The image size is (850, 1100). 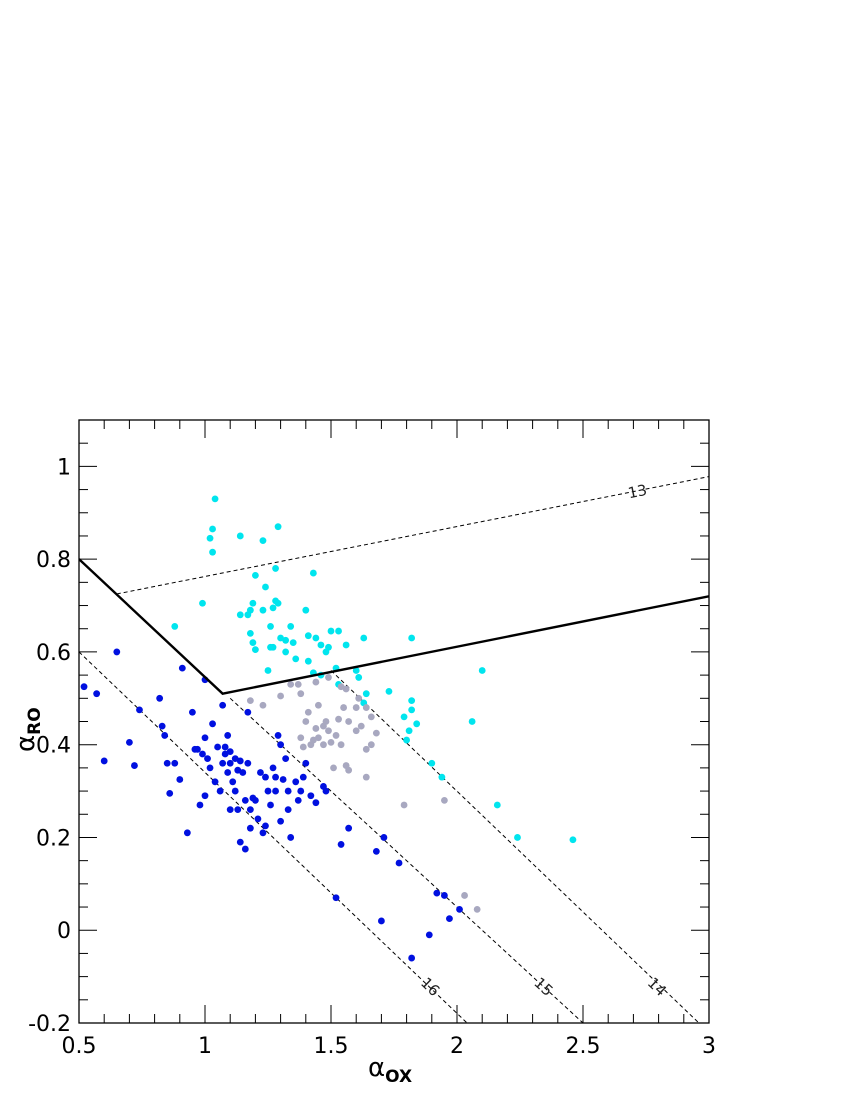 What do you see at coordinates (394, 626) in the screenshot?
I see `boundary-polyline` at bounding box center [394, 626].